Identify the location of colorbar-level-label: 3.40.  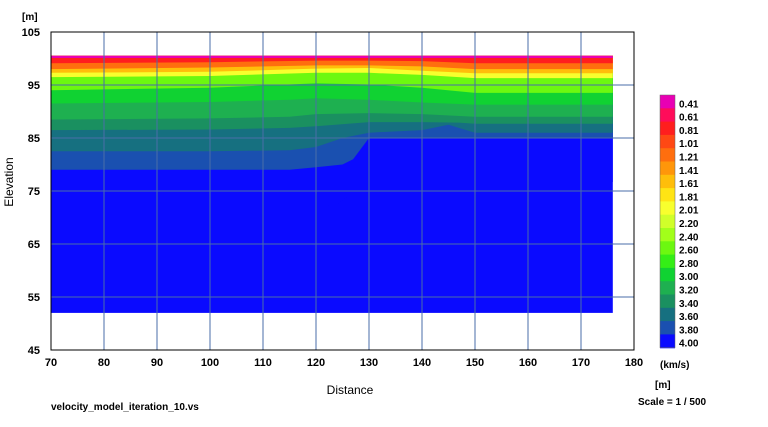
(689, 304).